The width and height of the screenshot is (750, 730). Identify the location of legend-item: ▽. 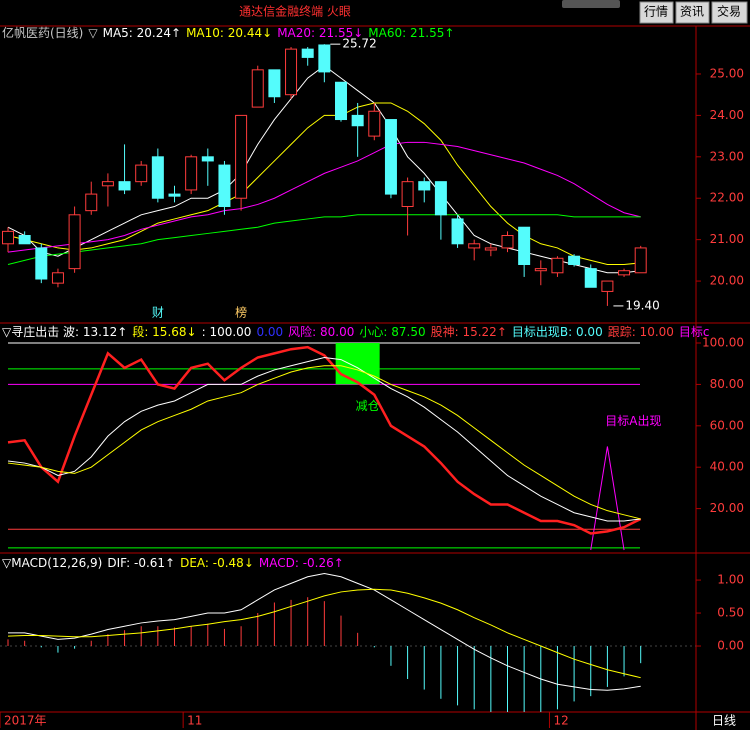
(93, 33).